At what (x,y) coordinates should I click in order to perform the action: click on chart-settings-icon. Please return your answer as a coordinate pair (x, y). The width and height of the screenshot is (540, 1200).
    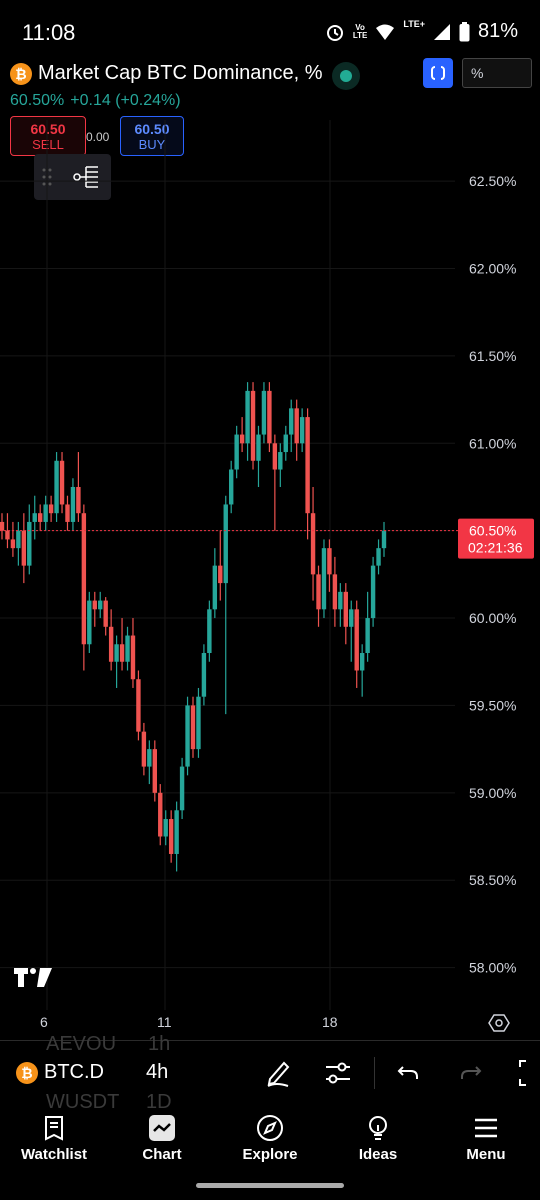
    Looking at the image, I should click on (499, 1023).